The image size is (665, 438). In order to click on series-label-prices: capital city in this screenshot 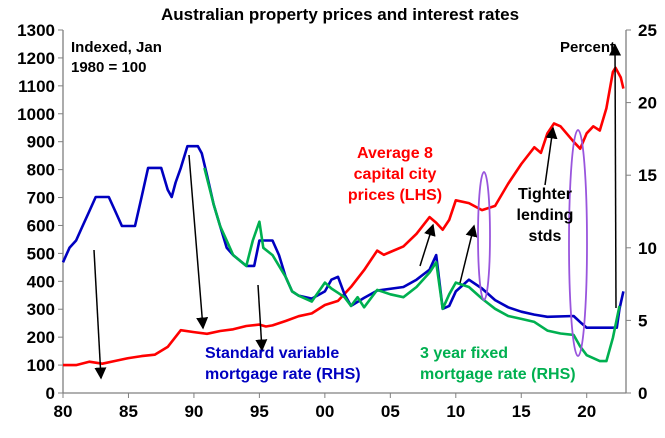, I will do `click(395, 174)`.